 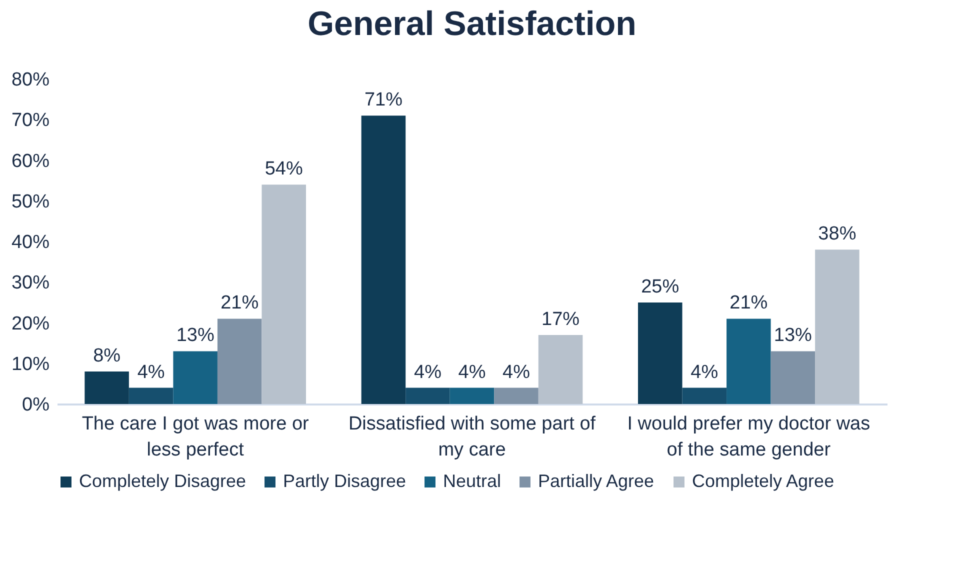 What do you see at coordinates (30, 242) in the screenshot?
I see `y-tick-label: 40%` at bounding box center [30, 242].